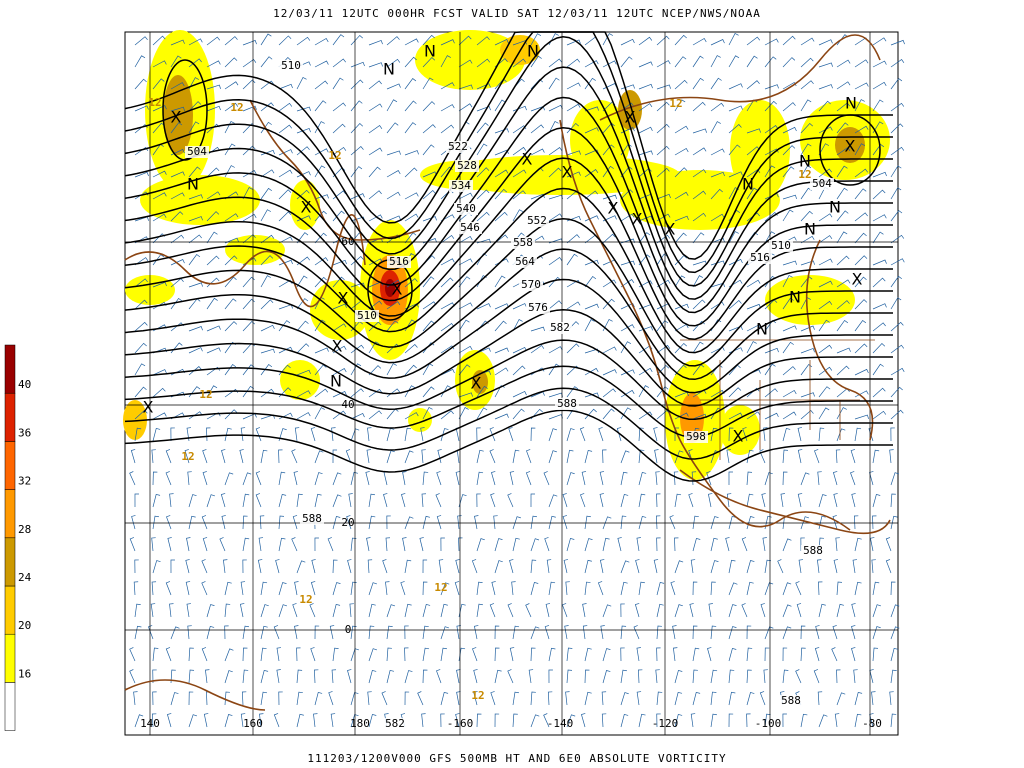 The width and height of the screenshot is (1024, 768). I want to click on colorbar-label: 16, so click(24, 673).